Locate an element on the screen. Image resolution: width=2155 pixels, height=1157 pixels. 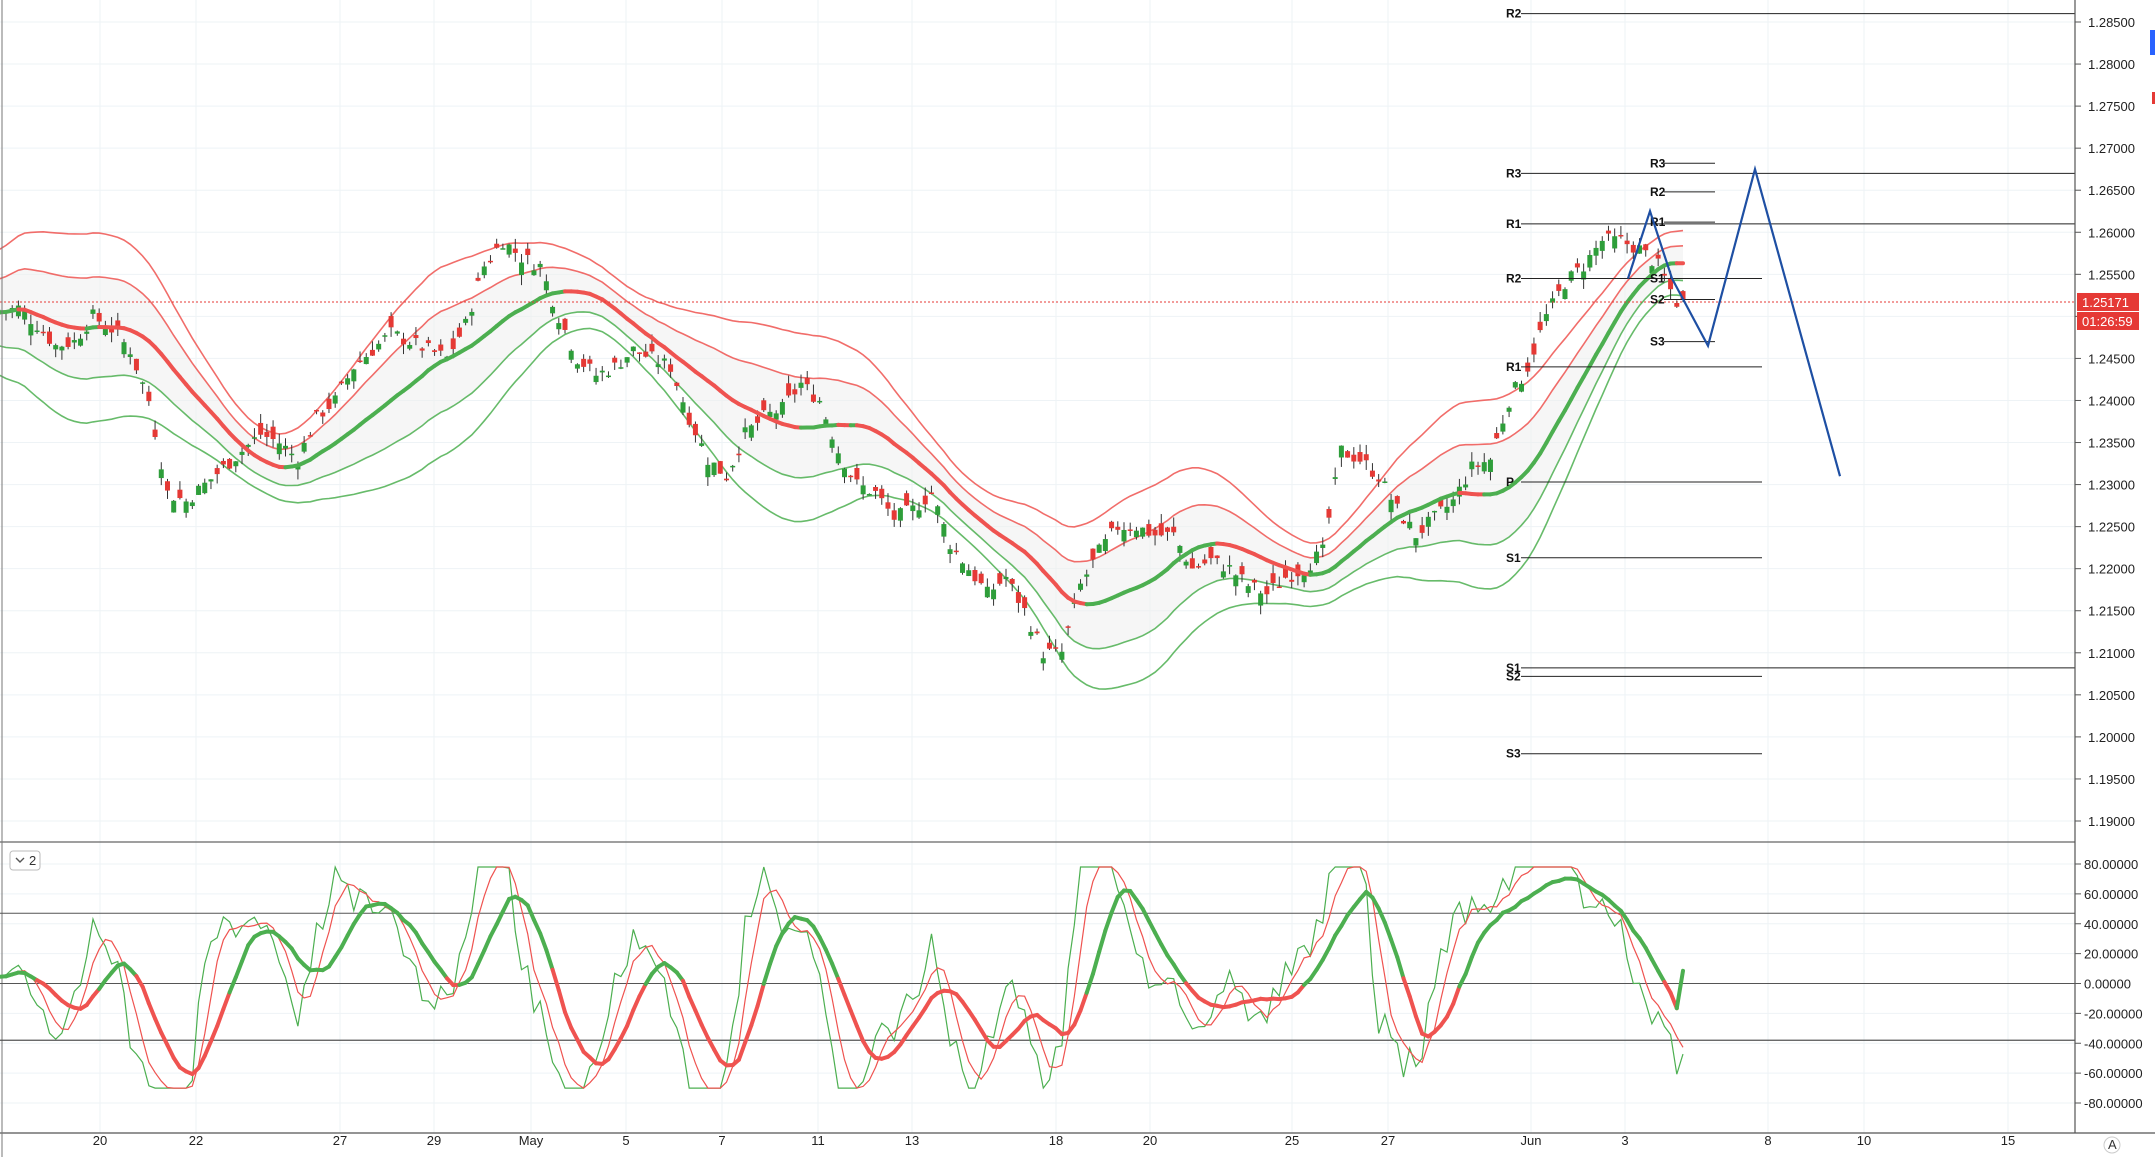
price-tick-label: 1.19000 is located at coordinates (2111, 821).